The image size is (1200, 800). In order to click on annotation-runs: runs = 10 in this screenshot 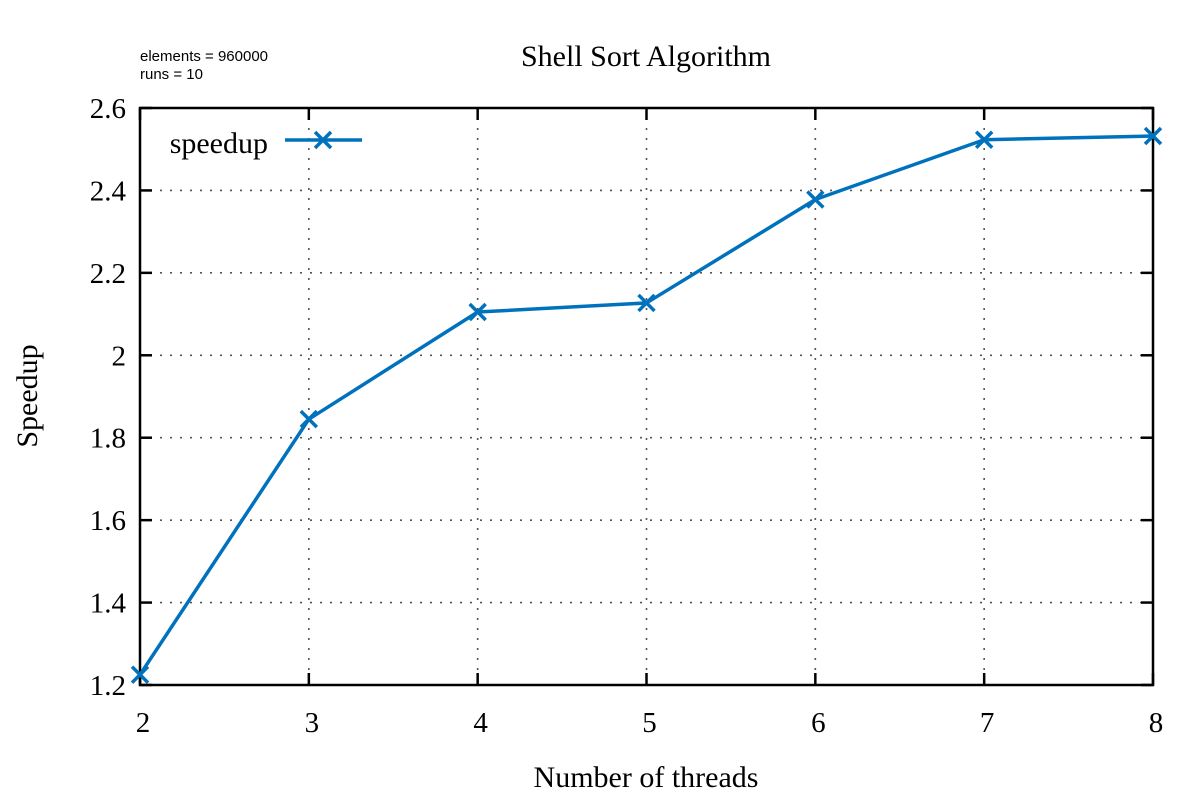, I will do `click(171, 74)`.